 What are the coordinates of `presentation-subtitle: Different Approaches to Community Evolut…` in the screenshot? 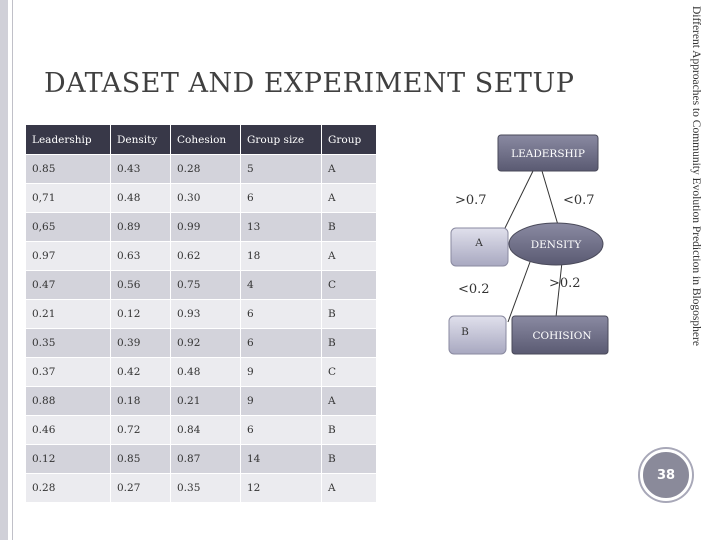 It's located at (696, 176).